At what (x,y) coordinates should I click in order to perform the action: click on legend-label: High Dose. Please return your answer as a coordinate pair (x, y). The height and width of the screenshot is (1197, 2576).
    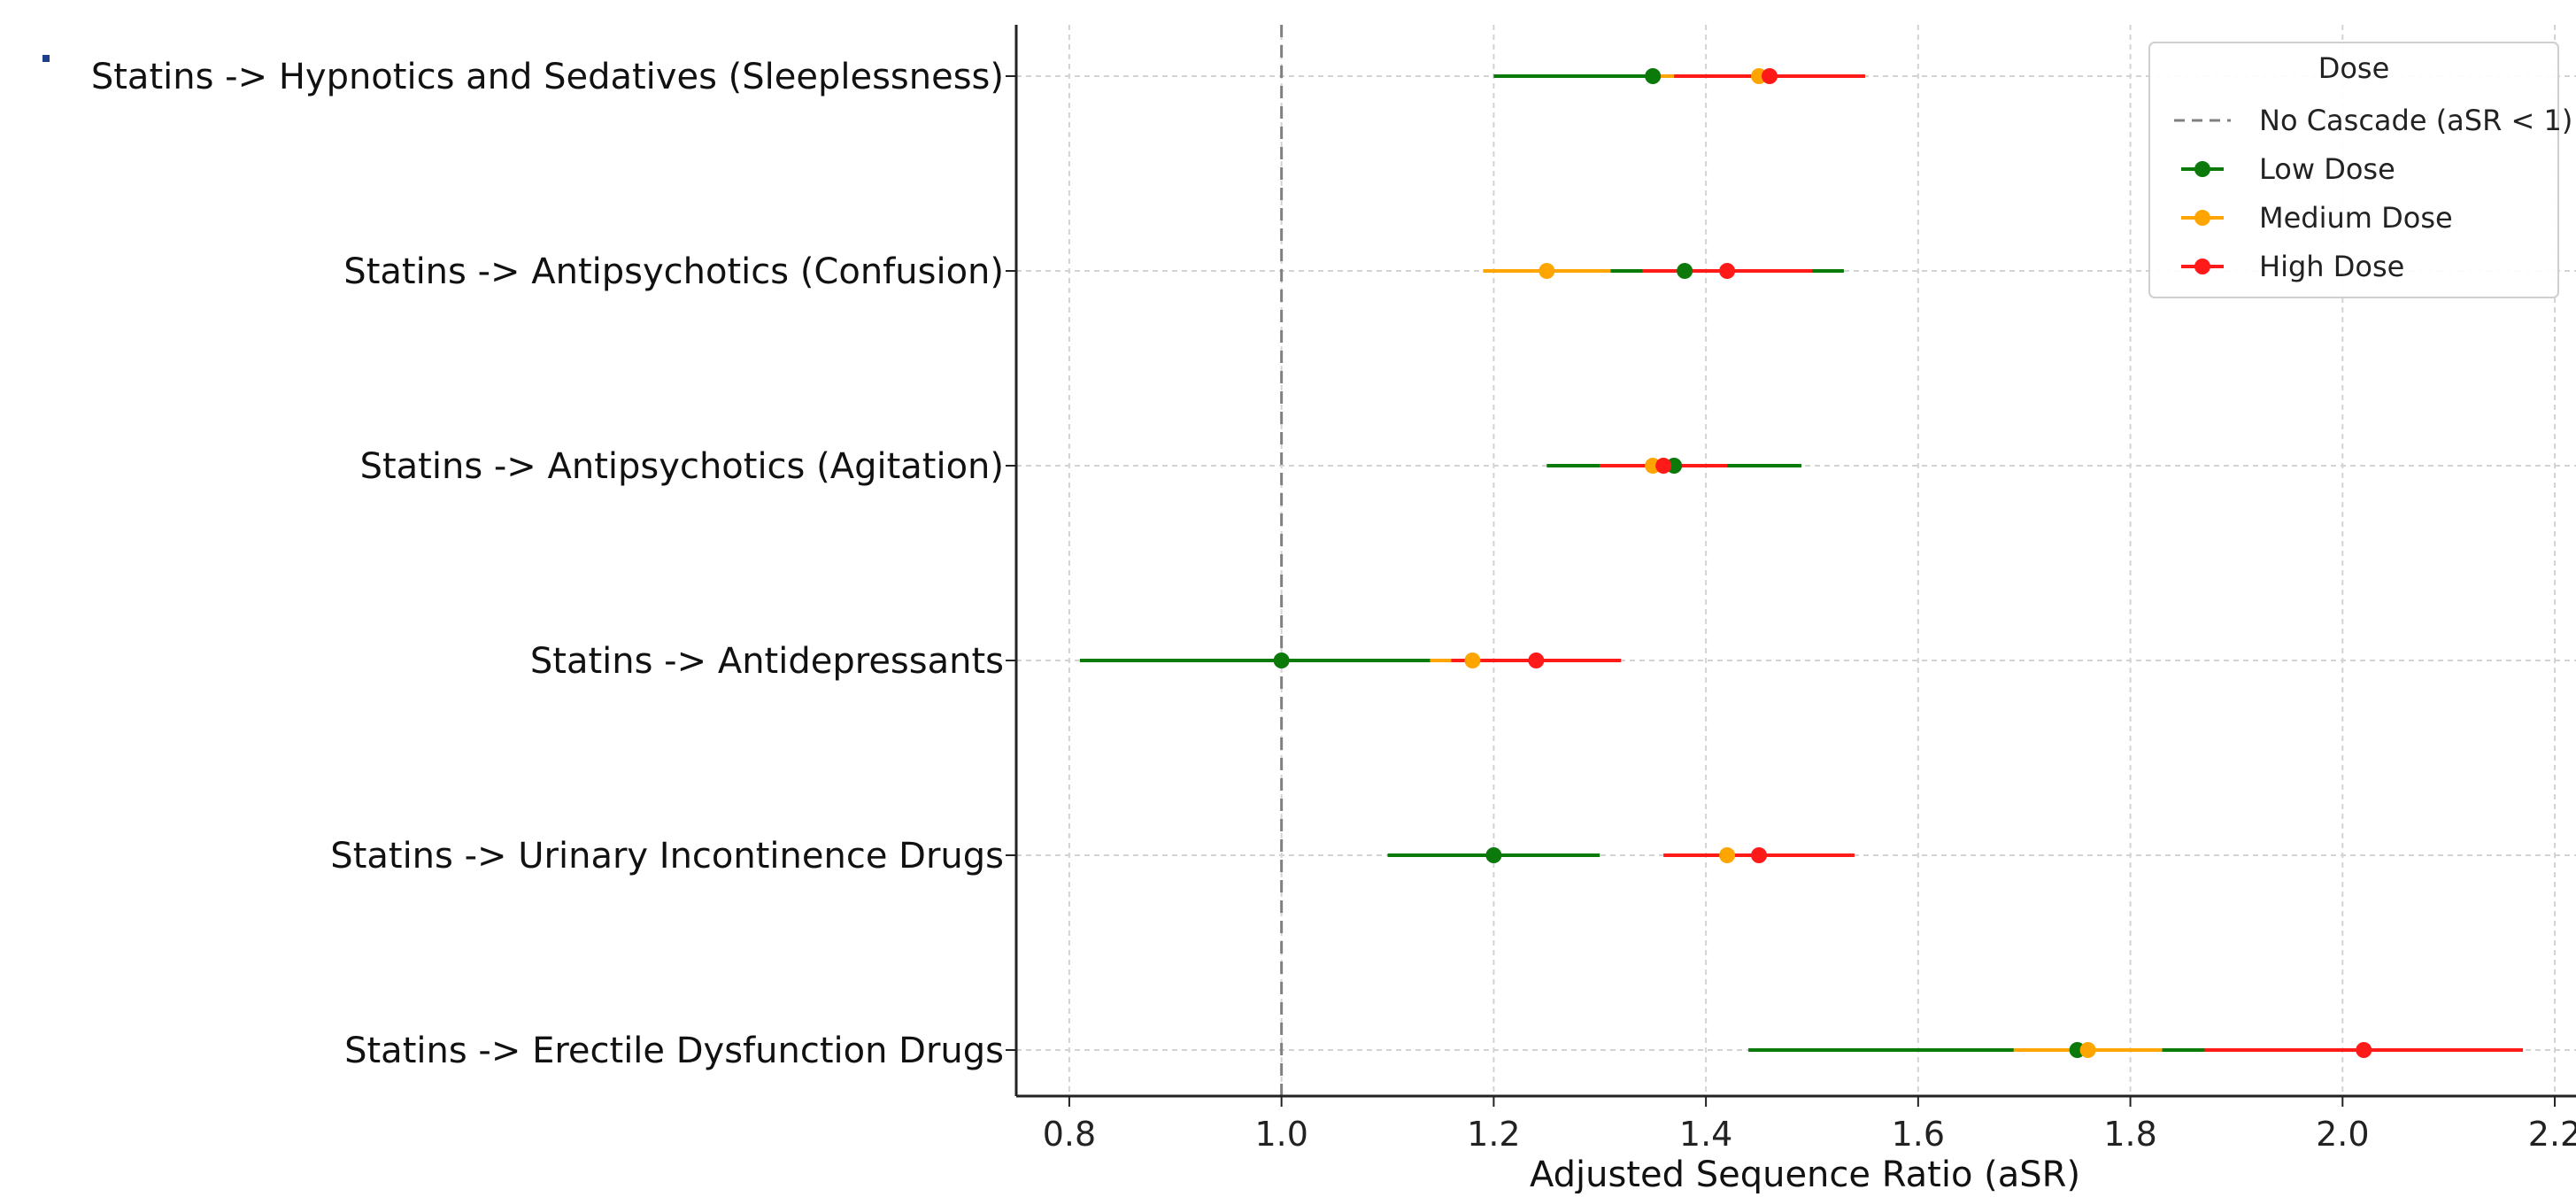
    Looking at the image, I should click on (2331, 266).